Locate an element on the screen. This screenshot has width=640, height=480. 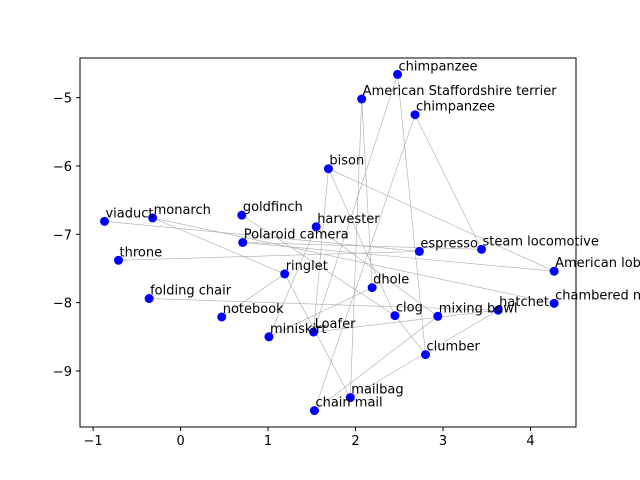
point-label: steam locomotive is located at coordinates (541, 241).